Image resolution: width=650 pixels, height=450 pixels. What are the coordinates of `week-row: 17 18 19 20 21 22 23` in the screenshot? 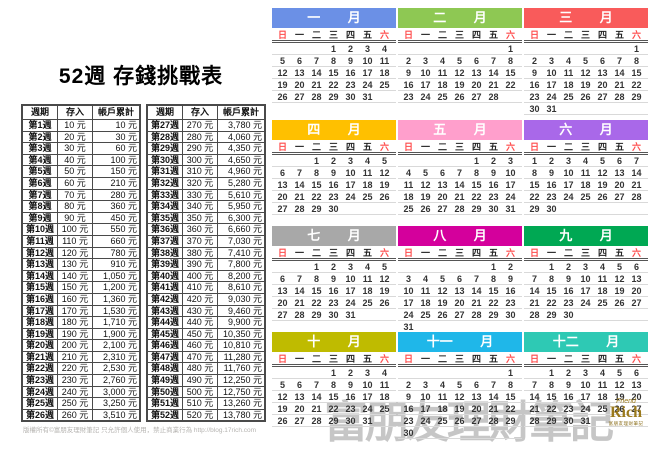 It's located at (460, 303).